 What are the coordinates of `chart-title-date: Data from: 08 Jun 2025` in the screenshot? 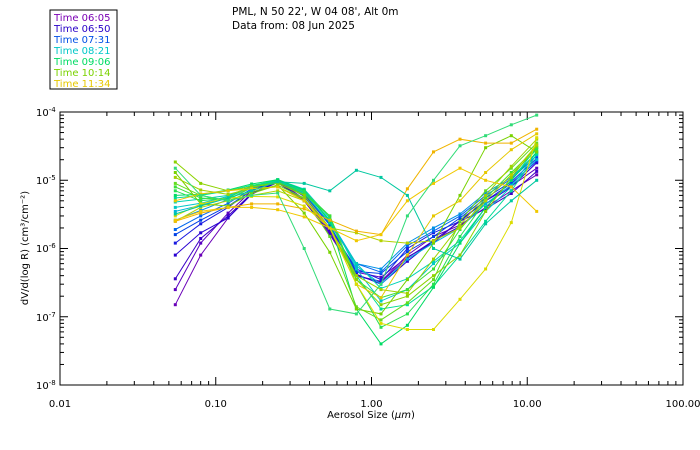 It's located at (293, 26).